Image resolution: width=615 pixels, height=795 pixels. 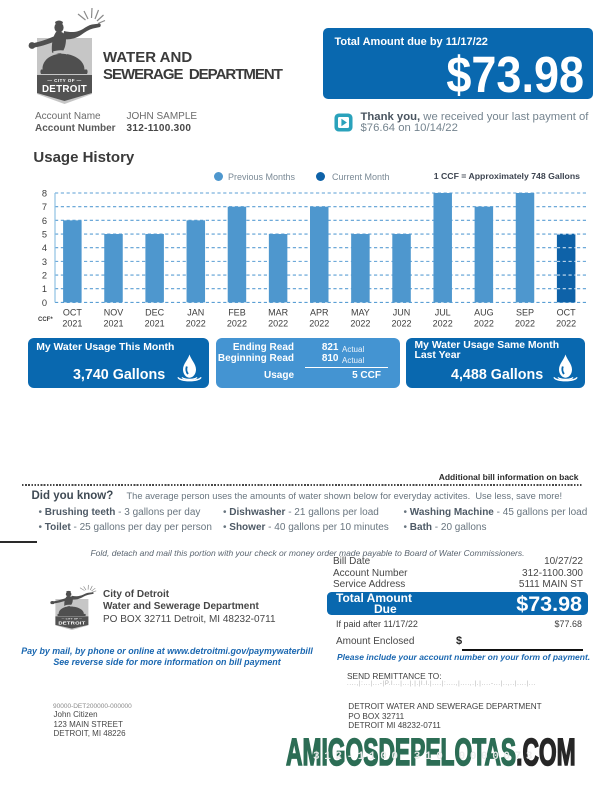 What do you see at coordinates (443, 313) in the screenshot?
I see `svg-text: JUL` at bounding box center [443, 313].